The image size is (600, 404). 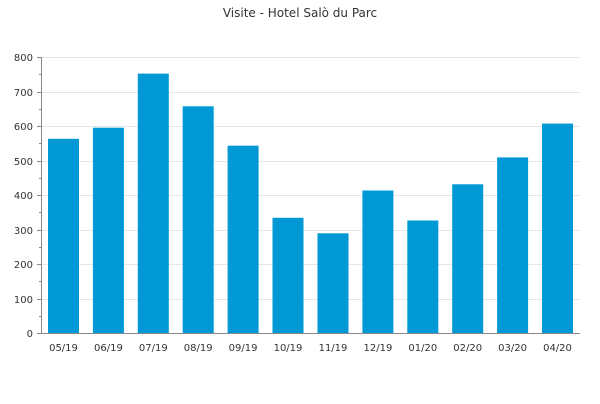 What do you see at coordinates (288, 348) in the screenshot?
I see `x-tick-label: 10/19` at bounding box center [288, 348].